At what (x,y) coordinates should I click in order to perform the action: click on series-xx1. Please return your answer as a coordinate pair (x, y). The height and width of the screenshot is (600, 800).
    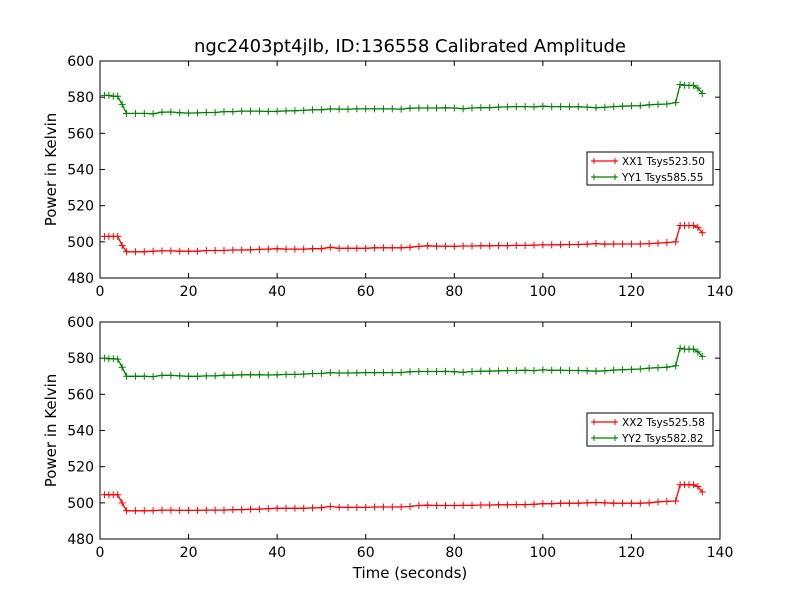
    Looking at the image, I should click on (403, 239).